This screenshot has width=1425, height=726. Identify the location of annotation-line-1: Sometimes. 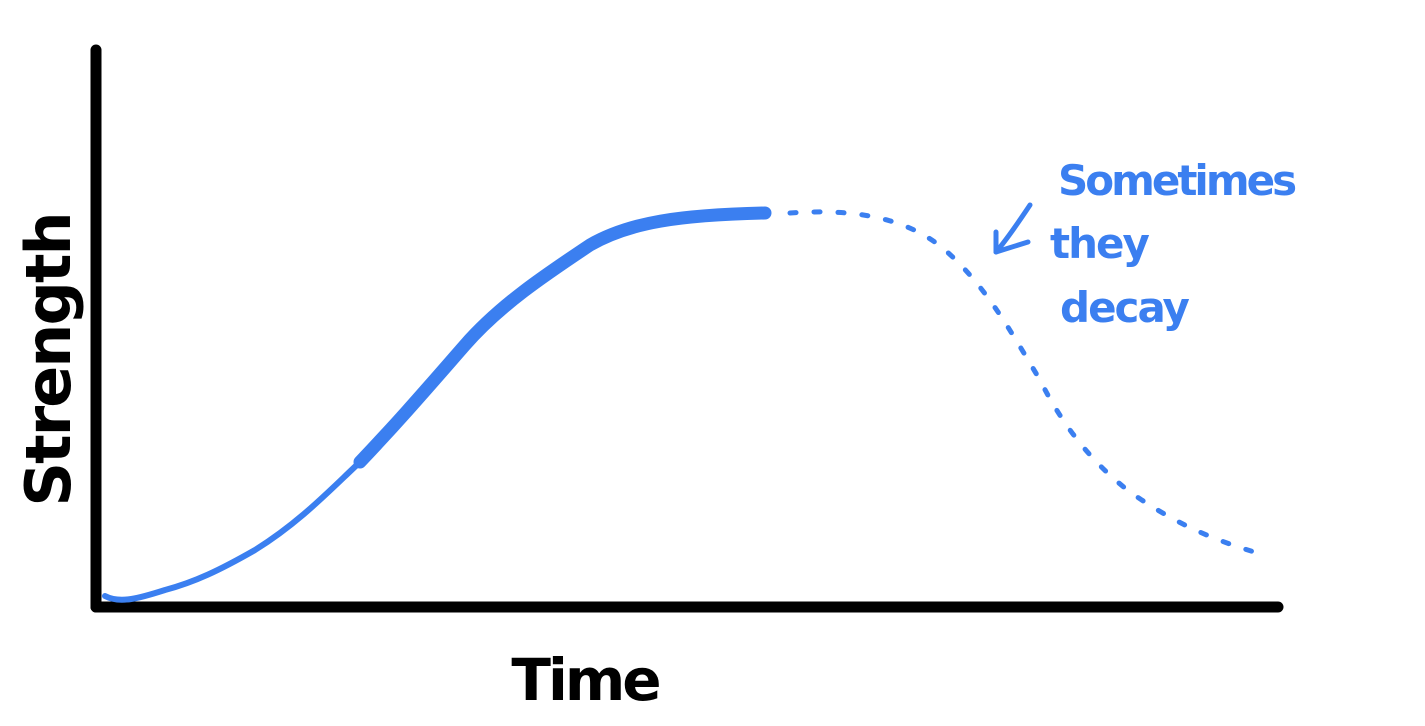
(1177, 180).